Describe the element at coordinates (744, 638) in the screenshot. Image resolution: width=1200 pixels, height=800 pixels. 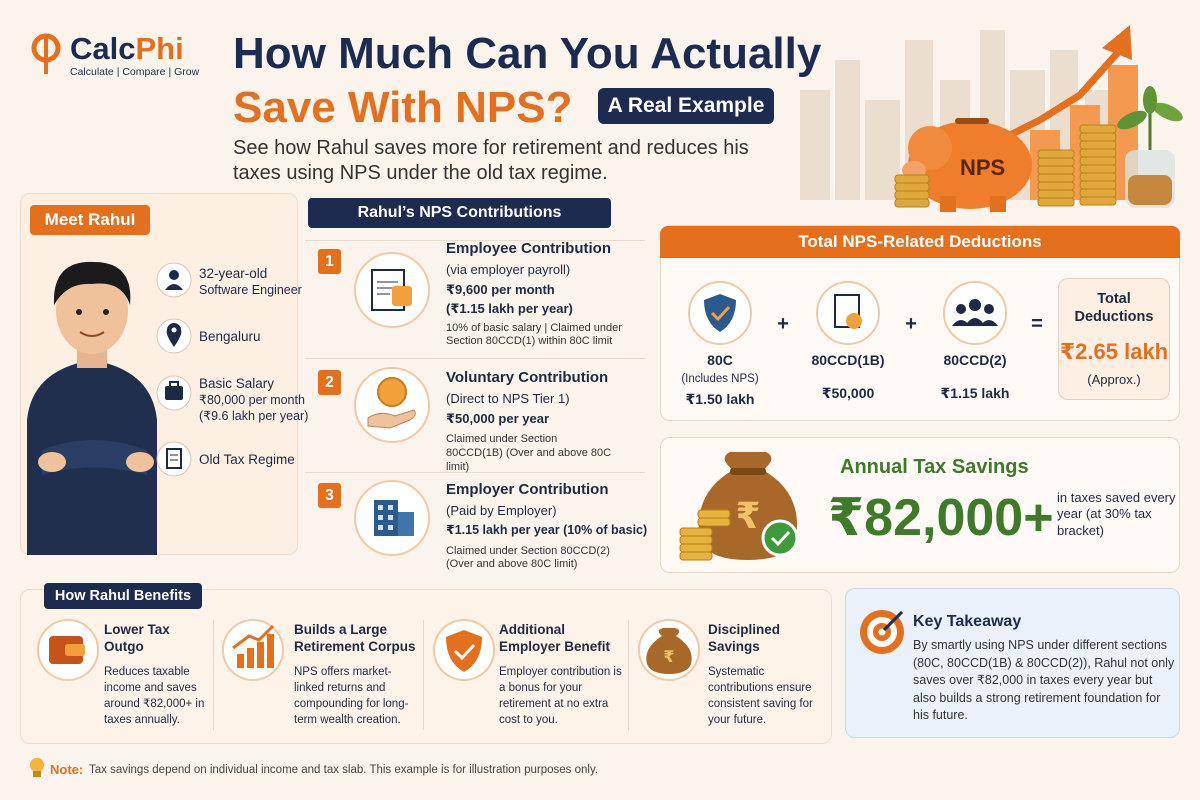
I see `benefit-title: Disciplined Savings` at that location.